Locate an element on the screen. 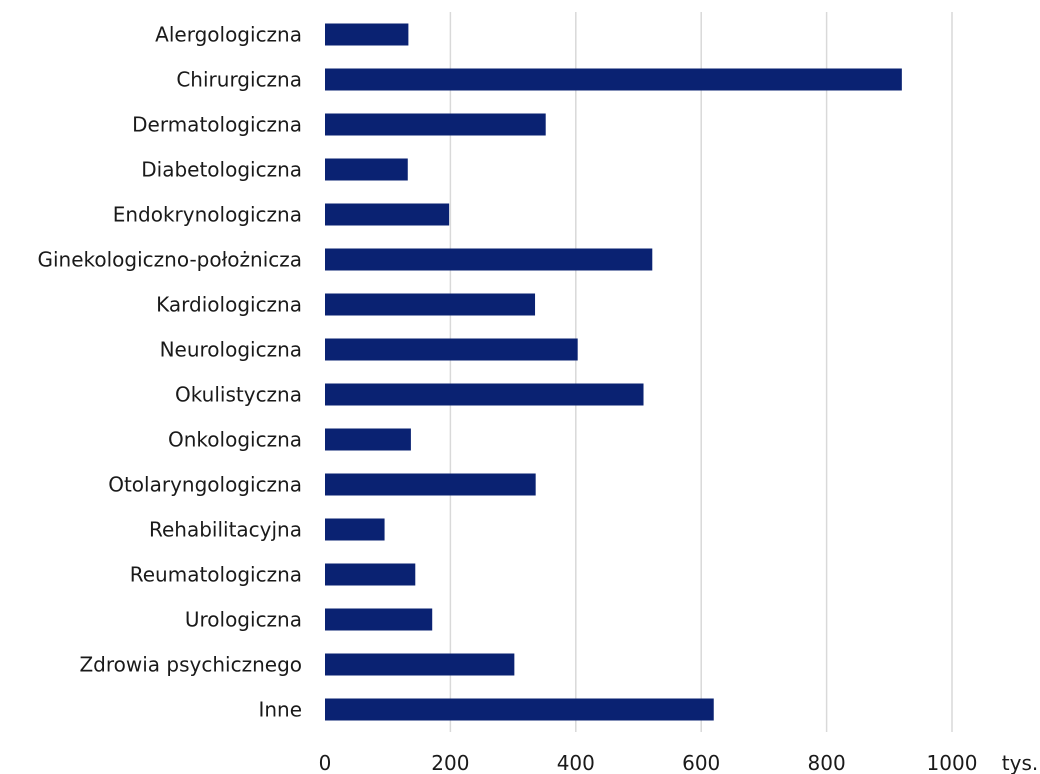  category-label: Zdrowia psychicznego is located at coordinates (190, 665).